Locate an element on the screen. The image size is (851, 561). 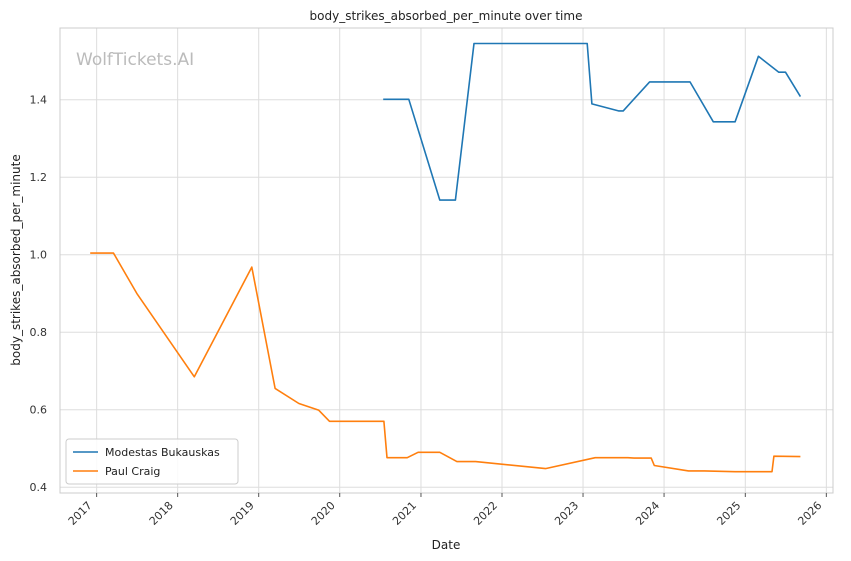
x-tick-label: 2017 is located at coordinates (80, 513).